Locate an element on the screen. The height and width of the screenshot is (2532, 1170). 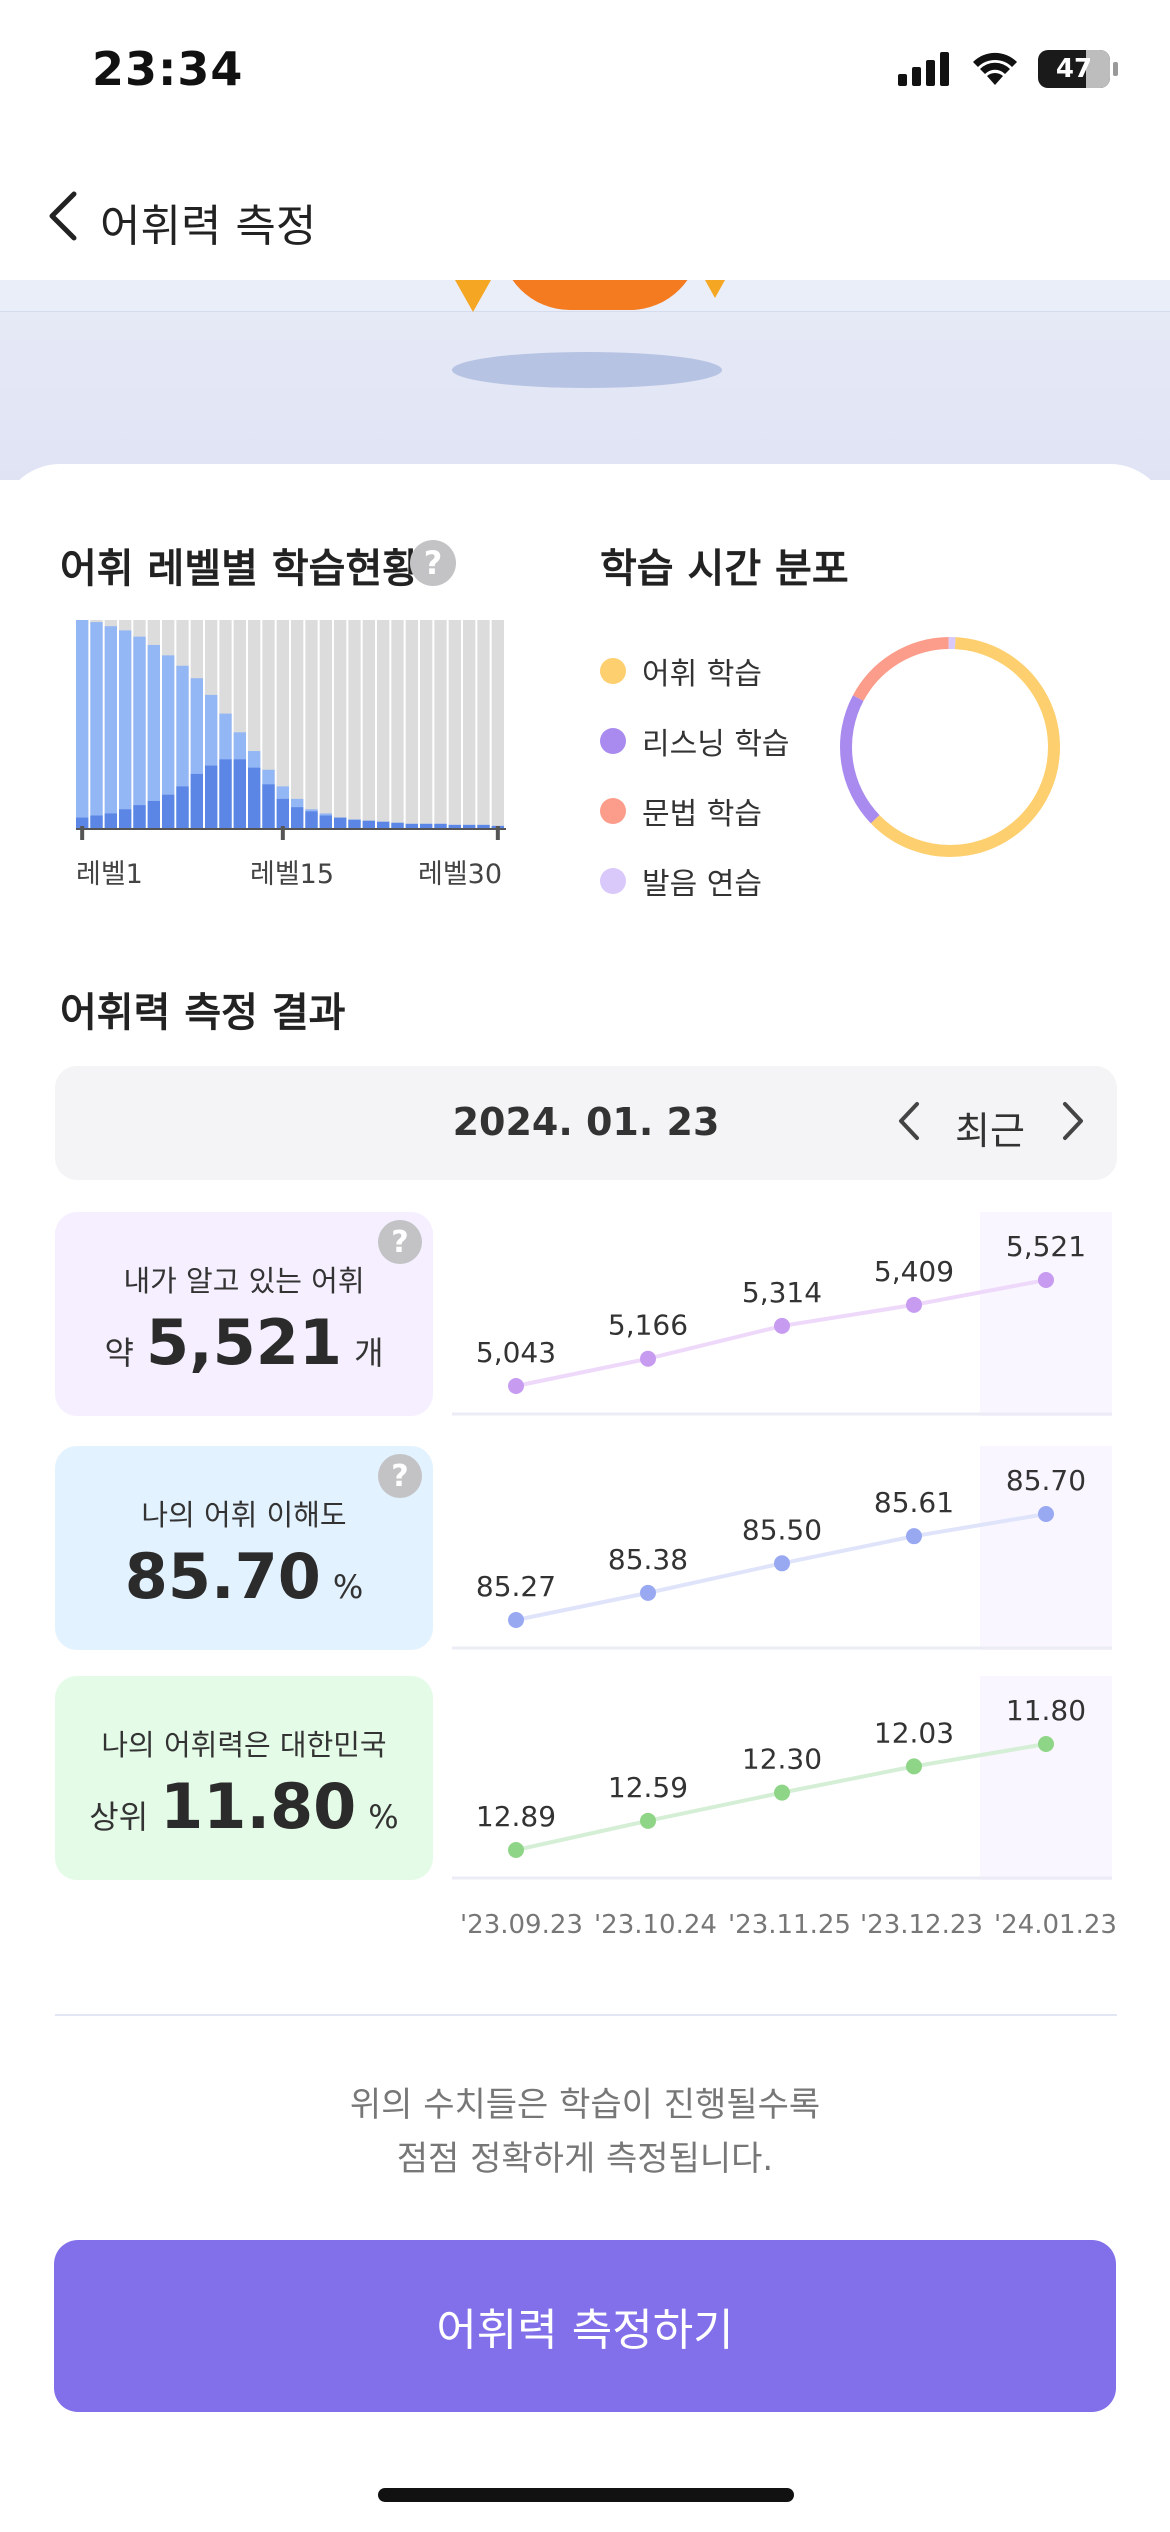
national-rank-card: 나의 어휘력은 대한민국 상위 11.80 % is located at coordinates (244, 1778).